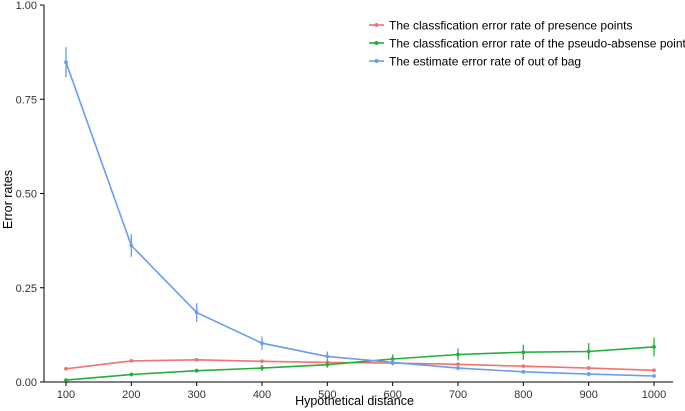 This screenshot has height=411, width=685. I want to click on x-tick-label: 500, so click(327, 395).